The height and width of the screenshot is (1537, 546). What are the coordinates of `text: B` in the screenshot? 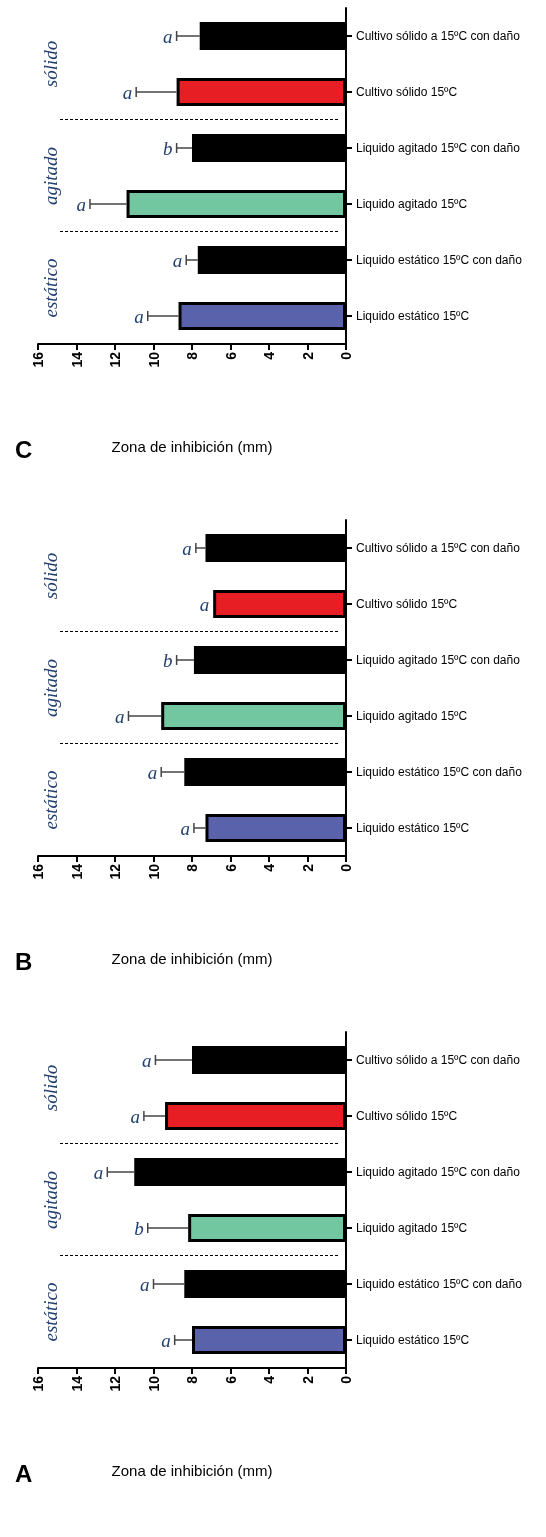 It's located at (24, 961).